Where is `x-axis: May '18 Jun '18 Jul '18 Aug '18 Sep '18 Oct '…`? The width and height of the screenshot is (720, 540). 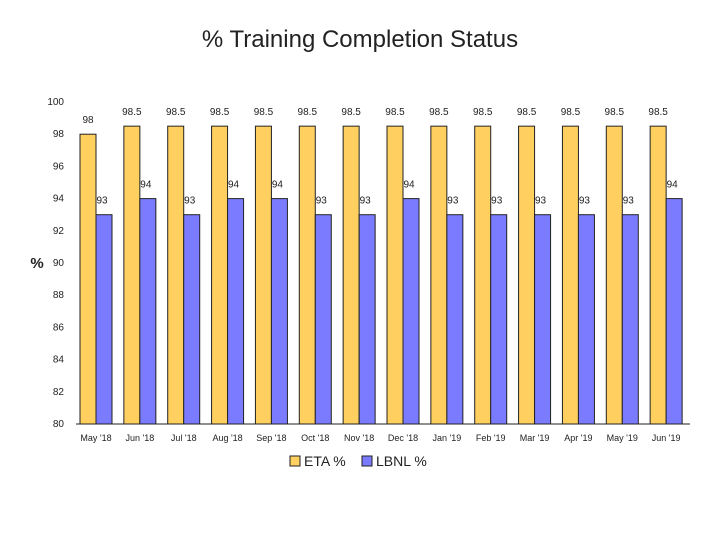
x-axis: May '18 Jun '18 Jul '18 Aug '18 Sep '18 Oct '… is located at coordinates (383, 433).